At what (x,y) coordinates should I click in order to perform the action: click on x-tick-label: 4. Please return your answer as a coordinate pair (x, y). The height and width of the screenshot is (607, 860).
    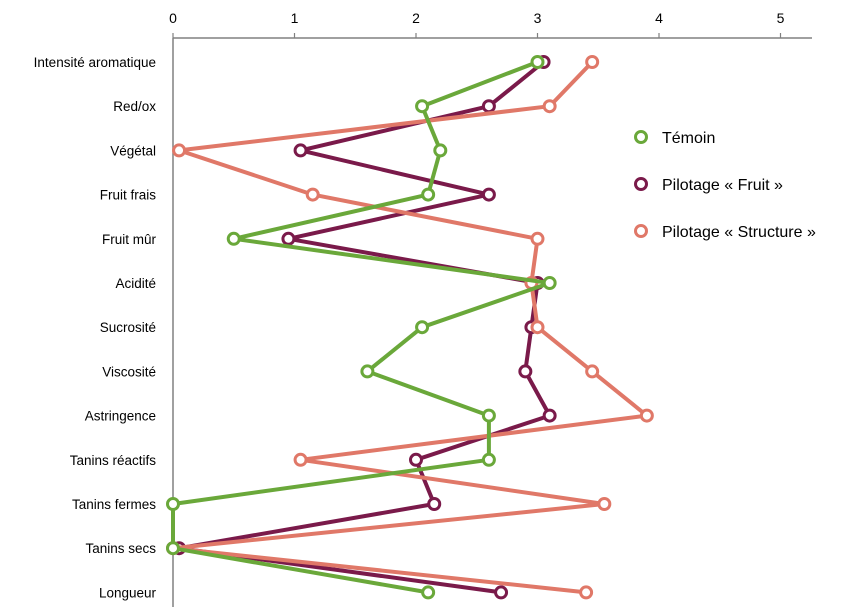
    Looking at the image, I should click on (659, 18).